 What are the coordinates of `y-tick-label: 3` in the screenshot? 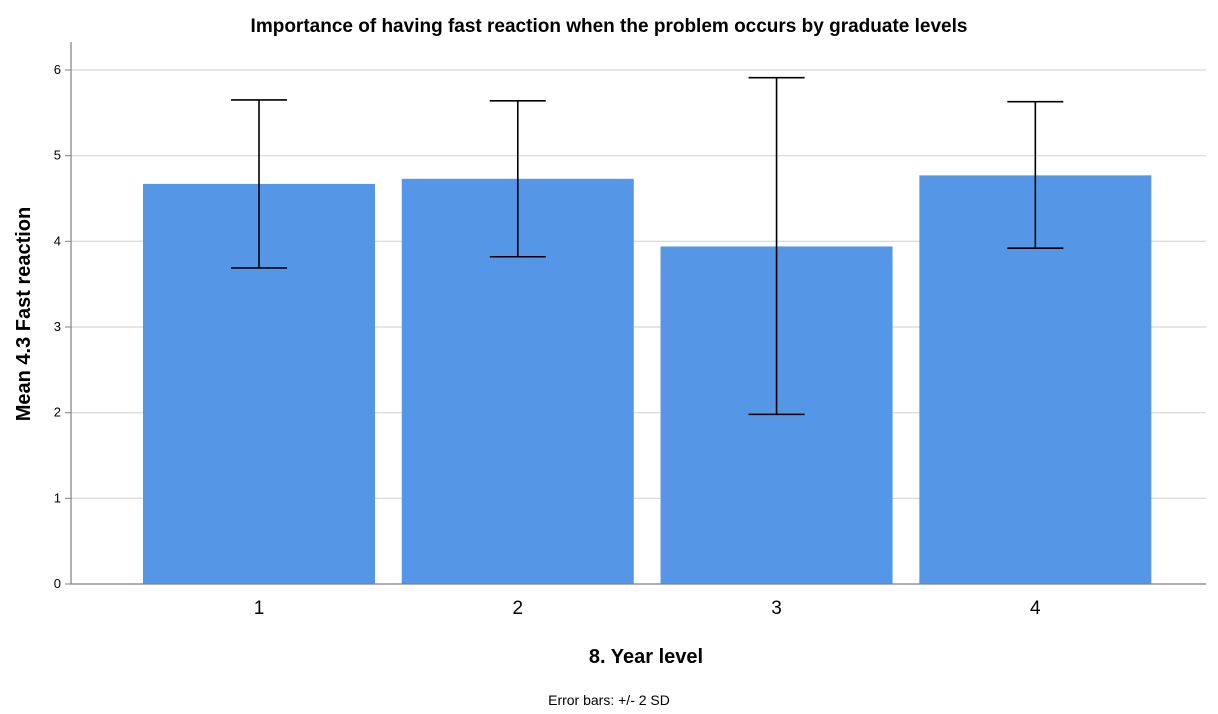 It's located at (57, 326).